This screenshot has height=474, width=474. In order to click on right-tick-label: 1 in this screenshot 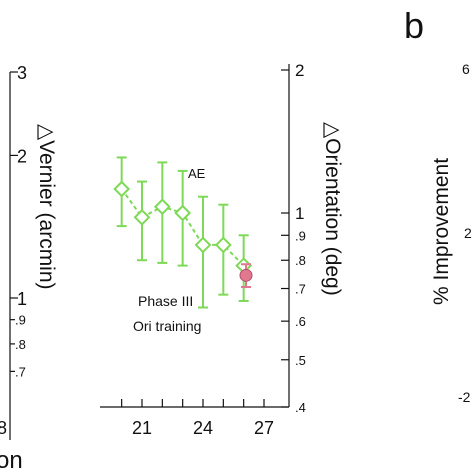, I will do `click(299, 213)`.